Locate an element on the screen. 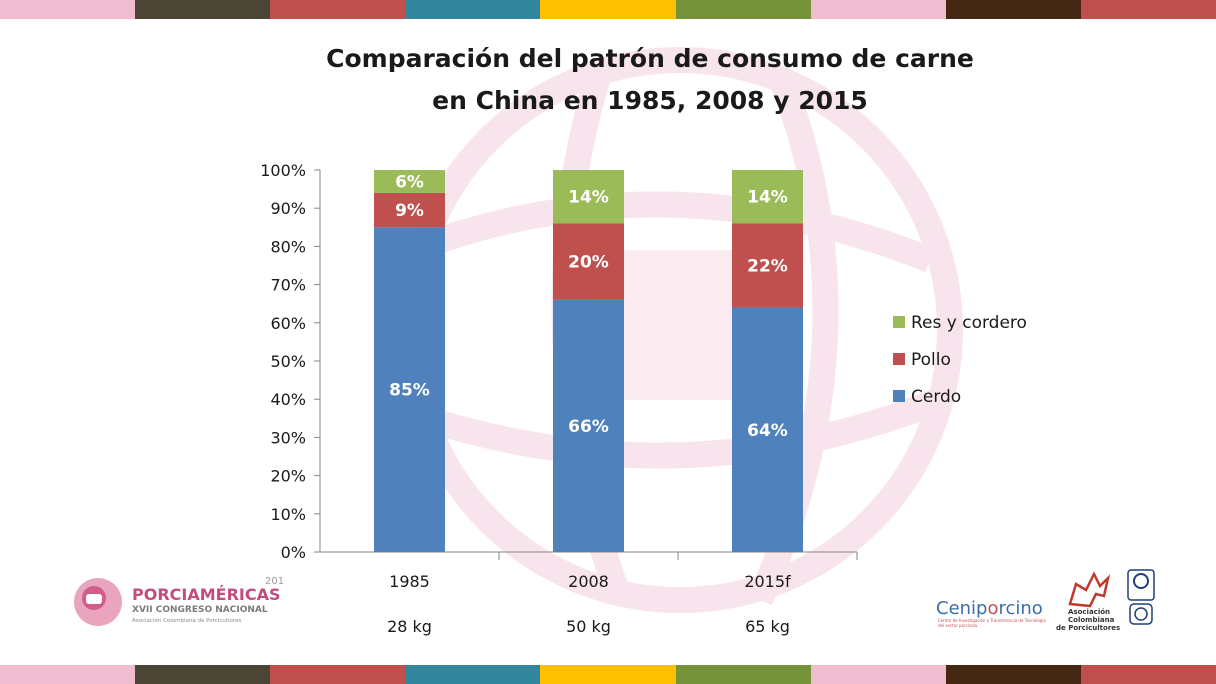 The height and width of the screenshot is (684, 1216). bottom-color-stripe is located at coordinates (608, 674).